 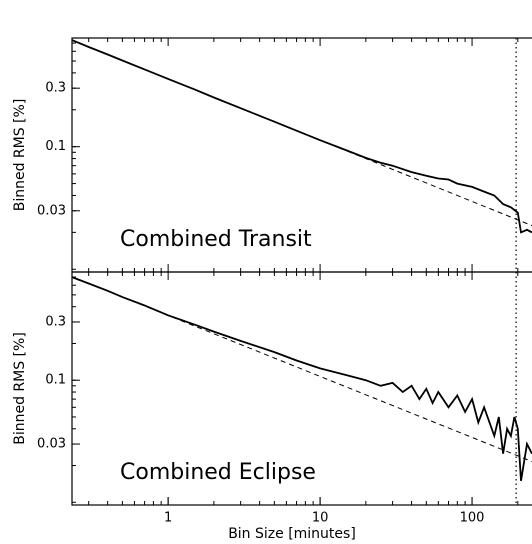 What do you see at coordinates (292, 534) in the screenshot?
I see `x-axis-label: Bin Size [minutes]` at bounding box center [292, 534].